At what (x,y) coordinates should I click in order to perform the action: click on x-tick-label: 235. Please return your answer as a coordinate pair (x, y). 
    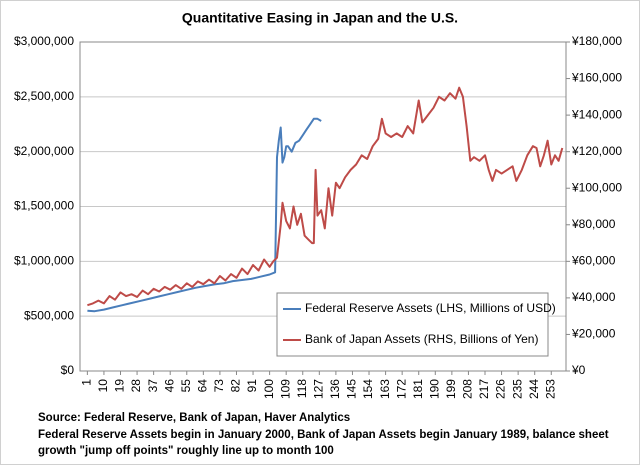
    Looking at the image, I should click on (517, 389).